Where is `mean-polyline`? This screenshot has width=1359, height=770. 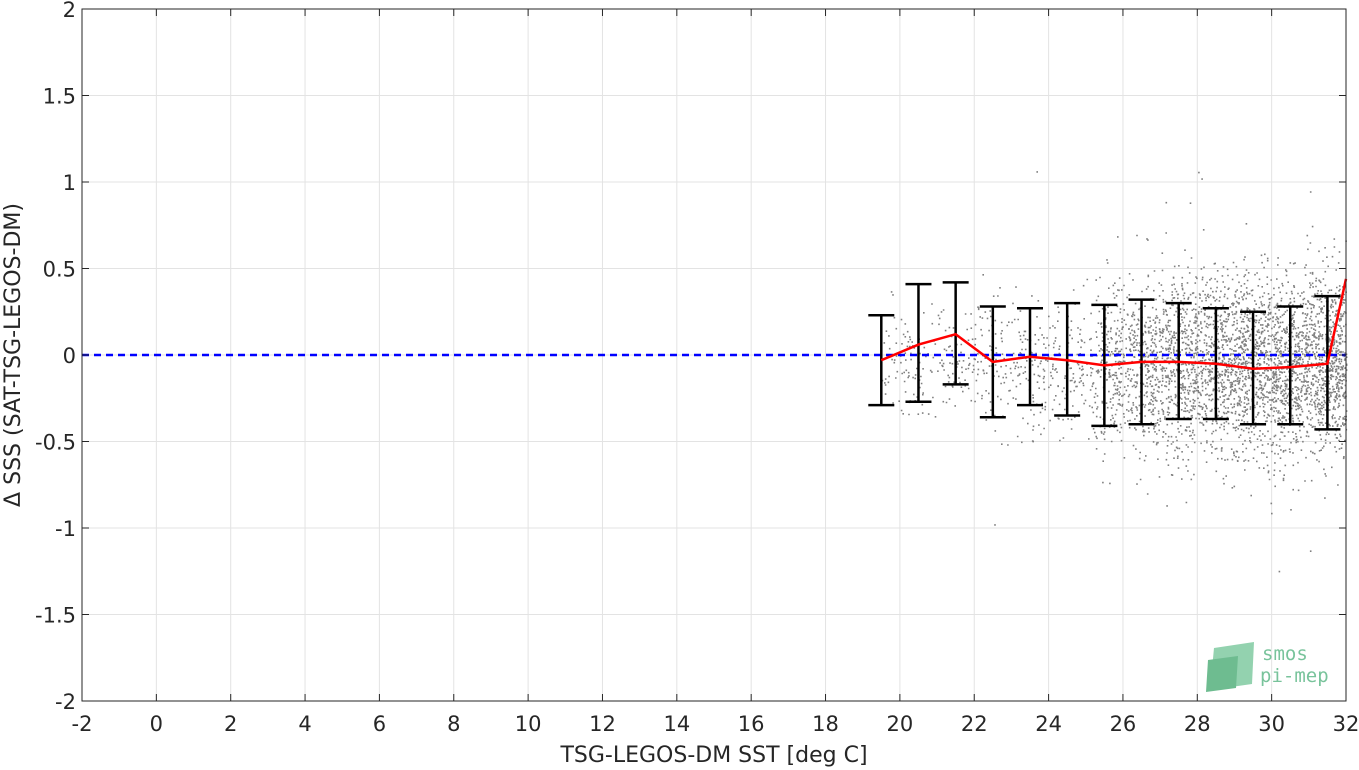 mean-polyline is located at coordinates (1114, 324).